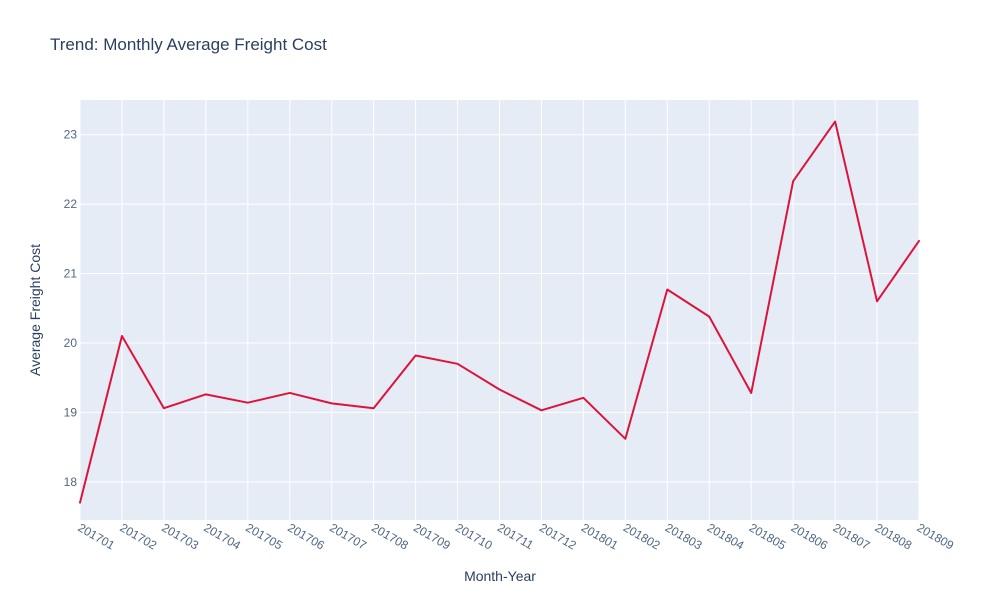 This screenshot has width=1000, height=600. What do you see at coordinates (894, 536) in the screenshot?
I see `x-tick-label: 201808` at bounding box center [894, 536].